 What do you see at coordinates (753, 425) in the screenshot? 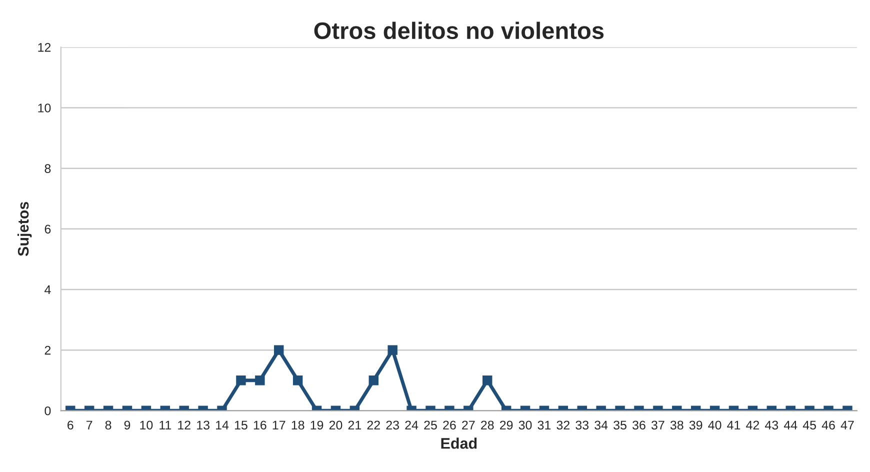
I see `x-tick-label: 42` at bounding box center [753, 425].